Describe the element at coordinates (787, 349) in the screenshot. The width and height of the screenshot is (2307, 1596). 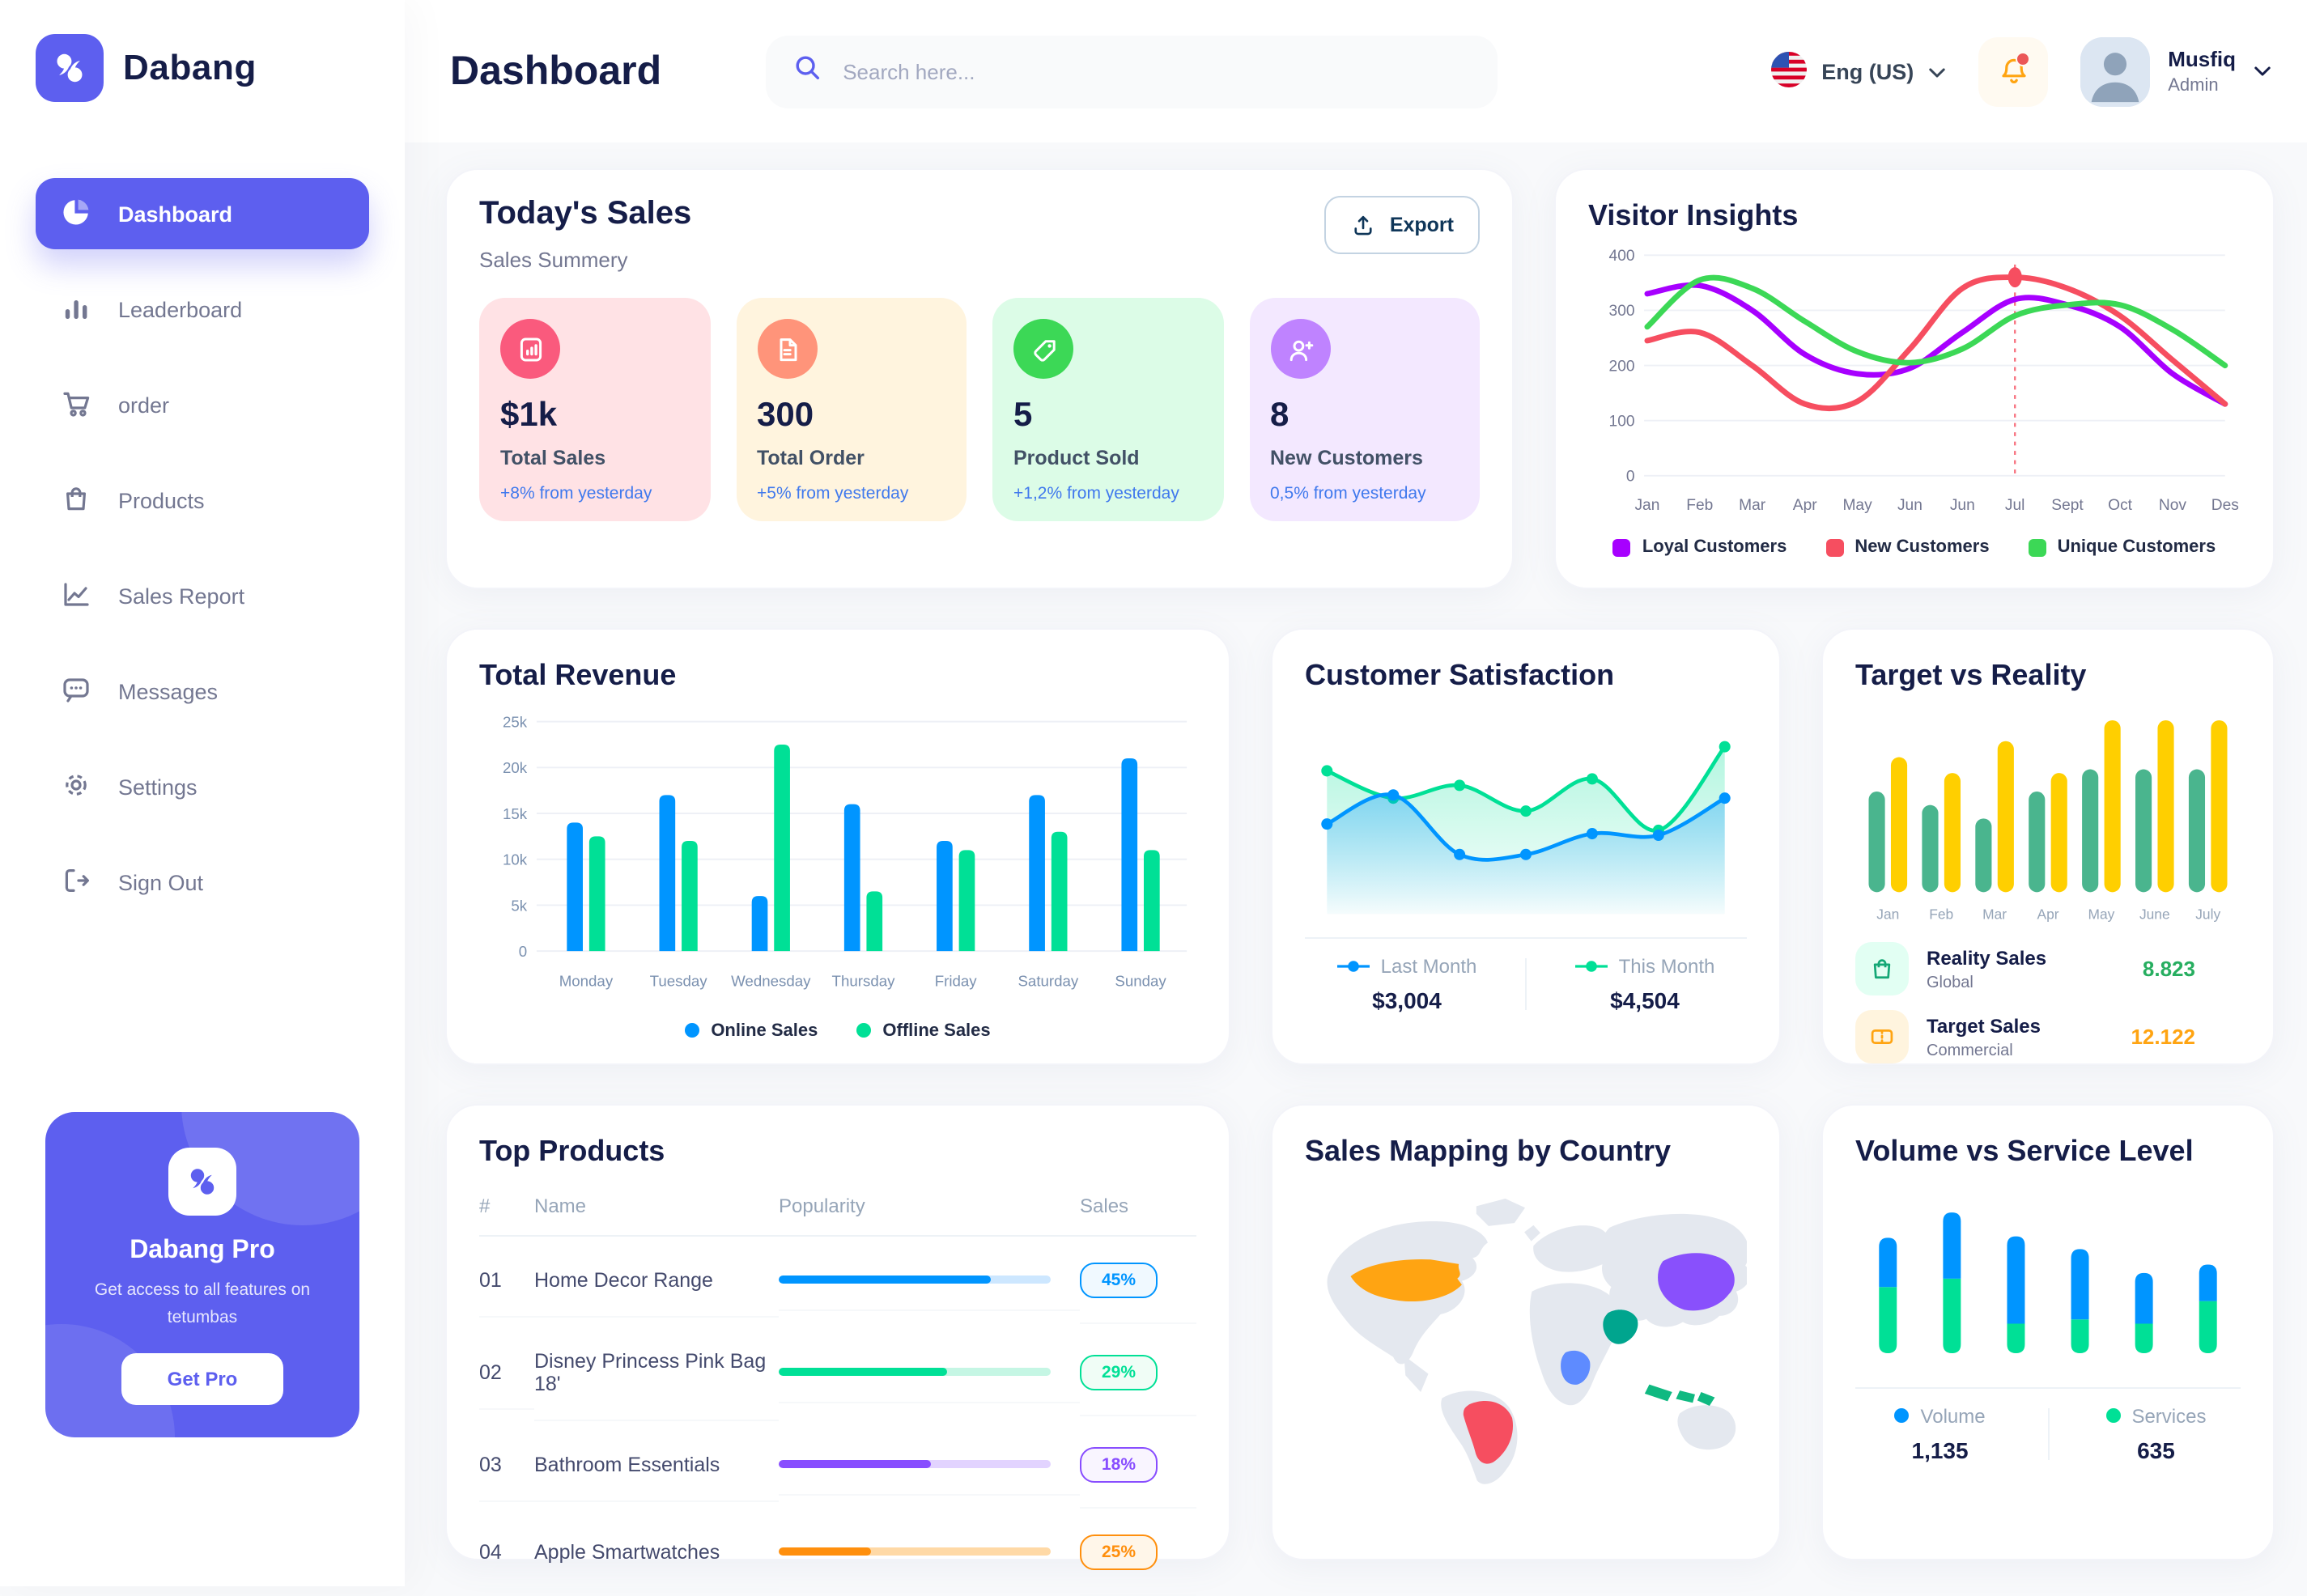
I see `order-stat-icon` at that location.